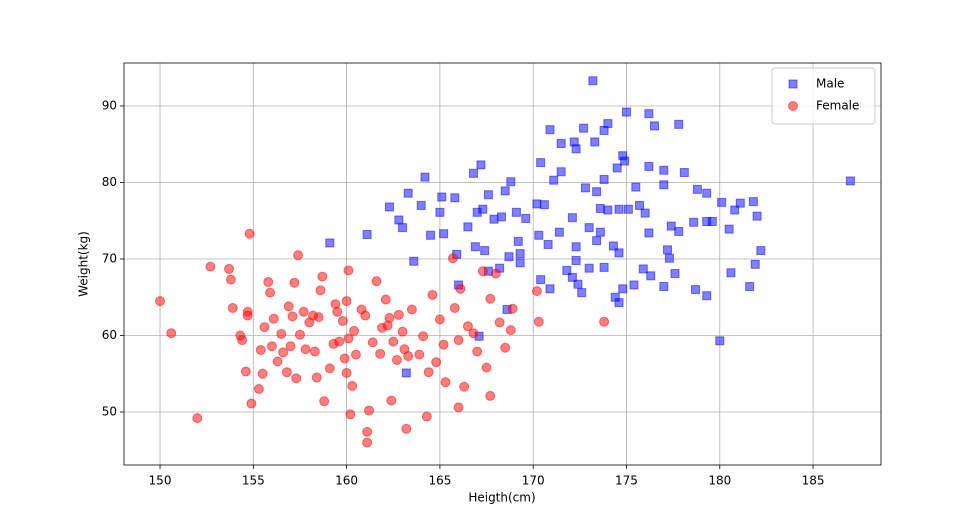  What do you see at coordinates (439, 481) in the screenshot?
I see `x-tick-label: 165` at bounding box center [439, 481].